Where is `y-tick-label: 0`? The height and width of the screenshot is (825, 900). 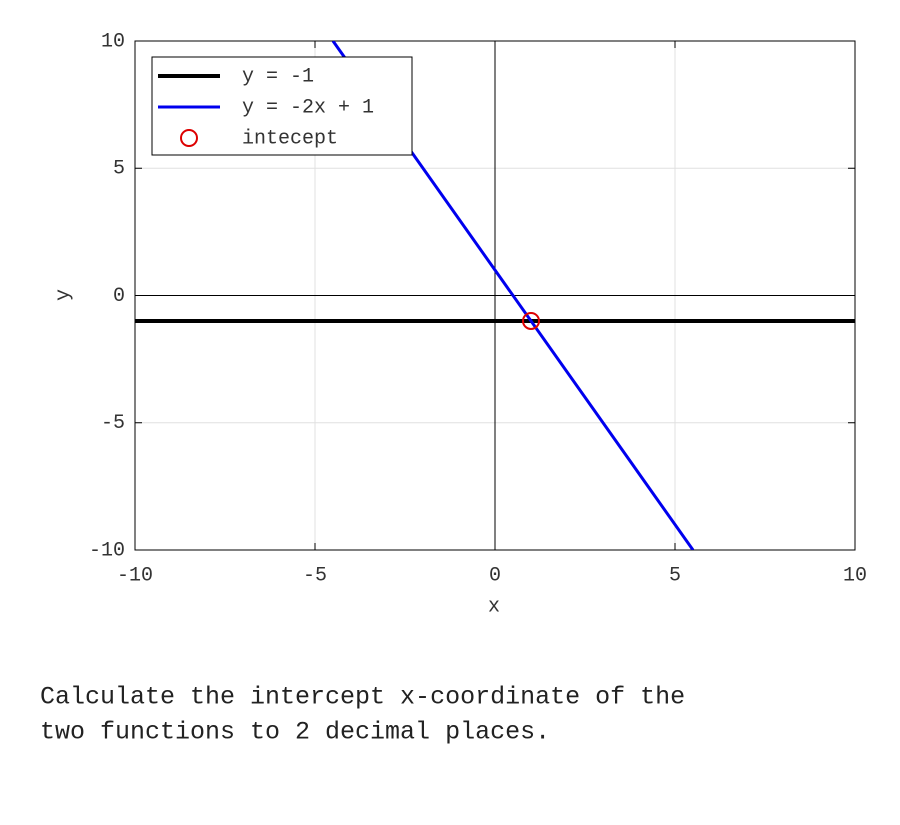 y-tick-label: 0 is located at coordinates (119, 296).